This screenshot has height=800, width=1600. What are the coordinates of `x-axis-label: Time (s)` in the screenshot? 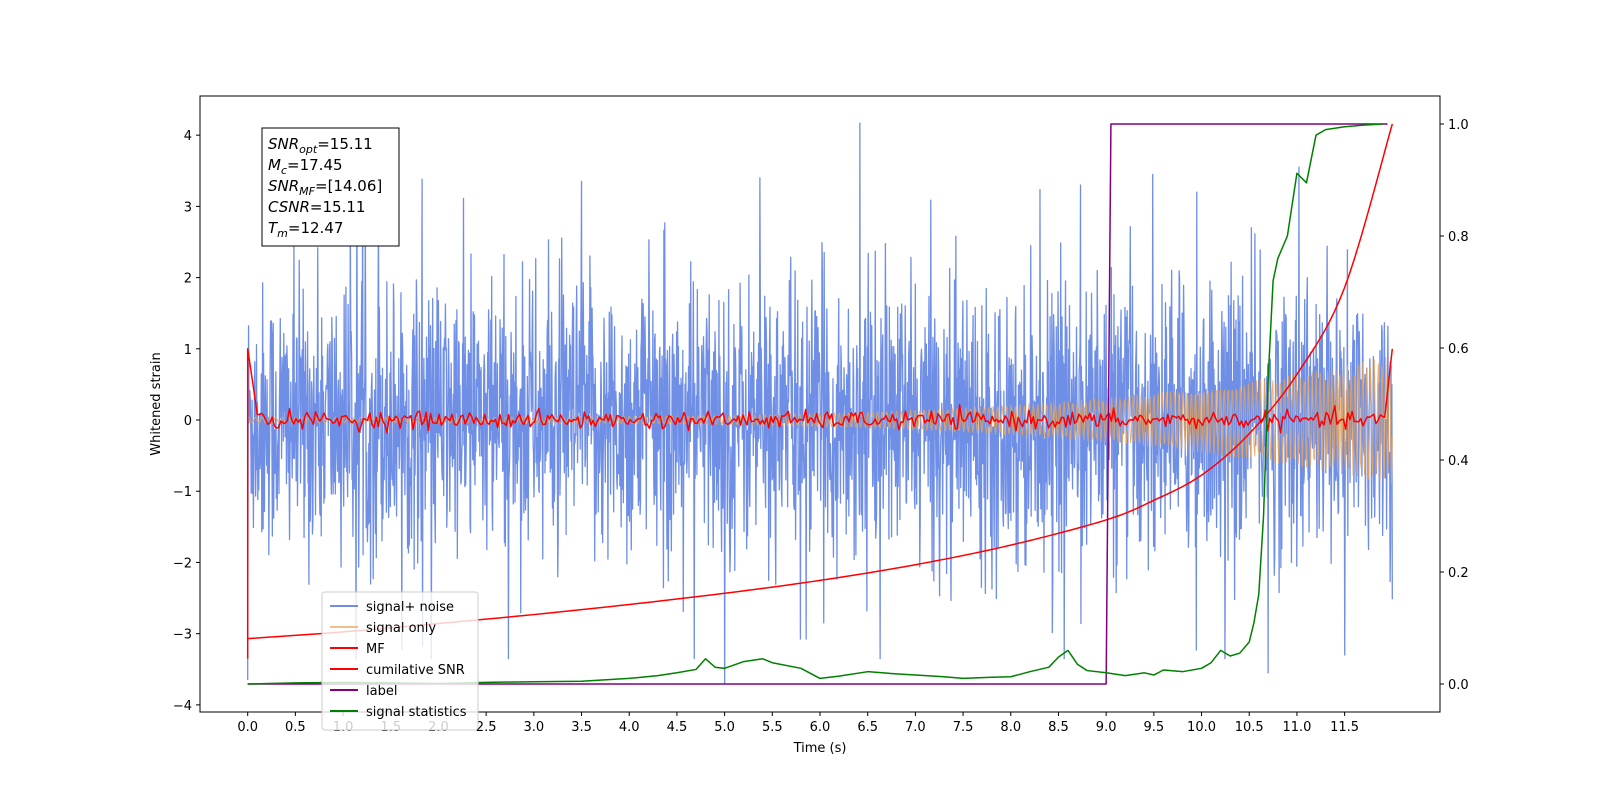 It's located at (820, 748).